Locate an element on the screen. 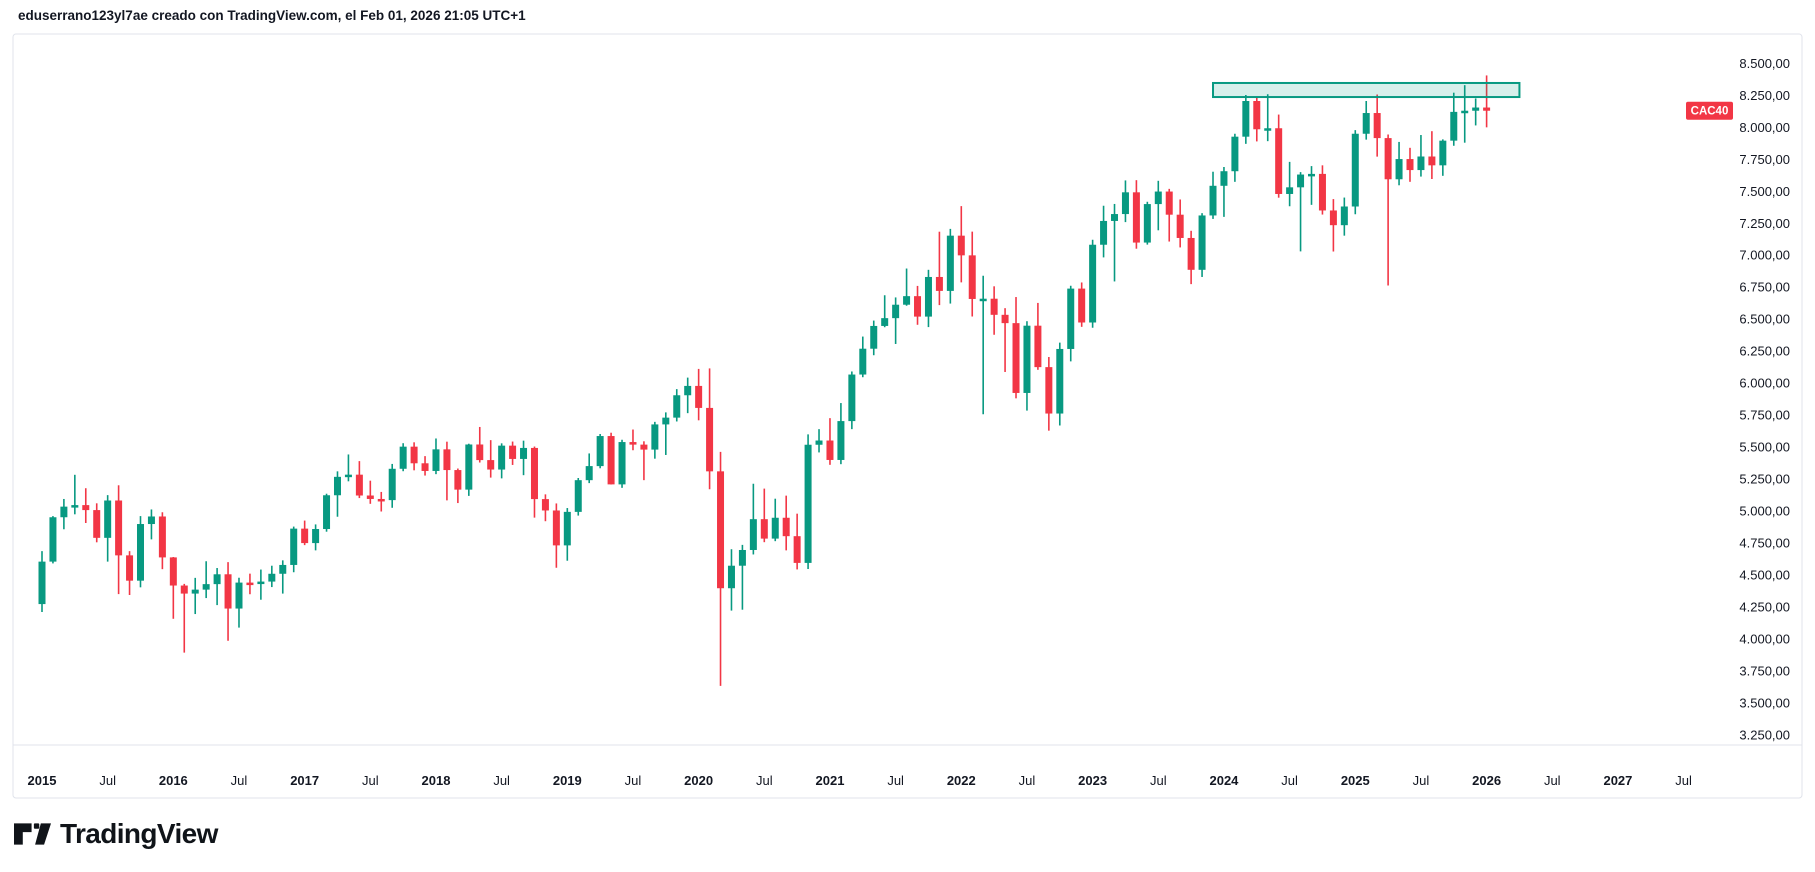 The height and width of the screenshot is (872, 1815). price-tick-label: 8.250,00 is located at coordinates (1764, 95).